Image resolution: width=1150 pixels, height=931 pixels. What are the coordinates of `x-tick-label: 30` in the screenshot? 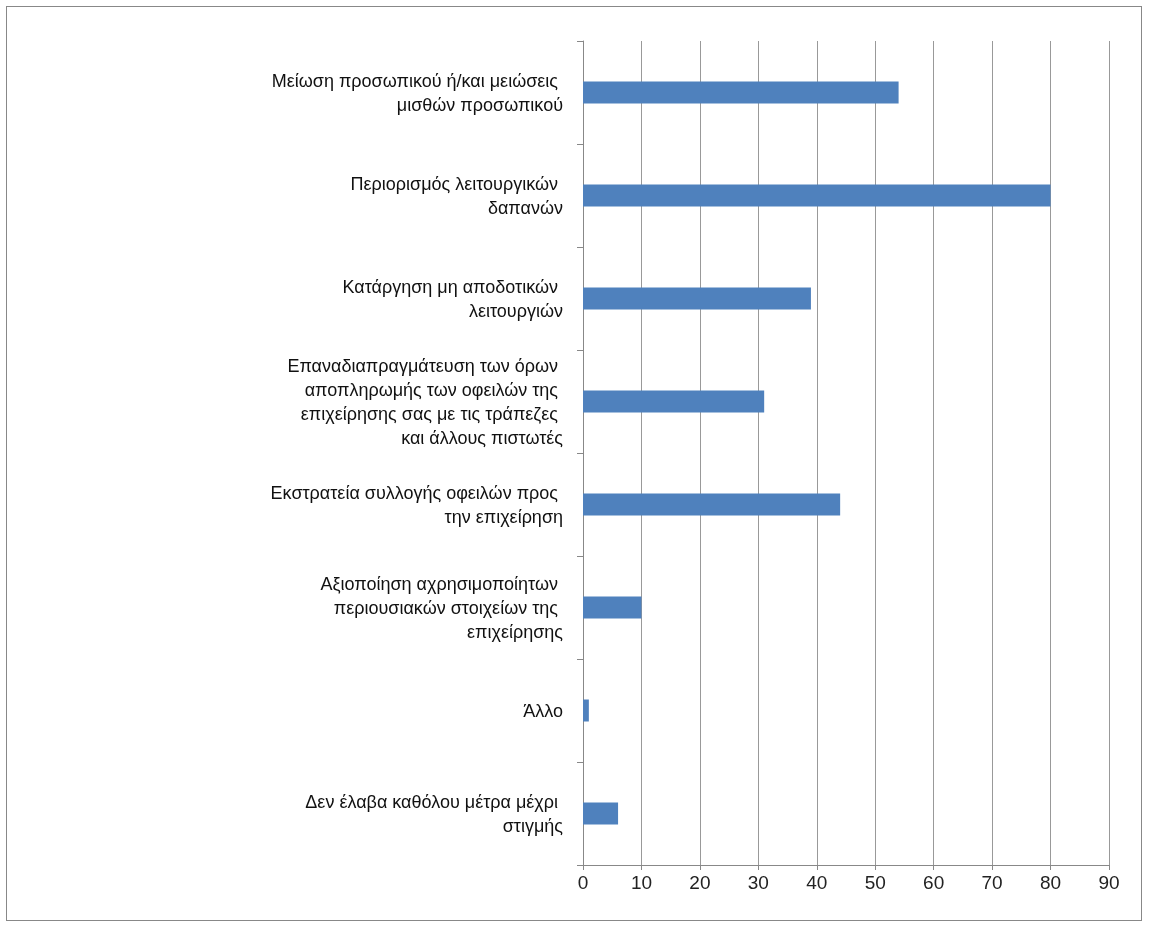 It's located at (758, 882).